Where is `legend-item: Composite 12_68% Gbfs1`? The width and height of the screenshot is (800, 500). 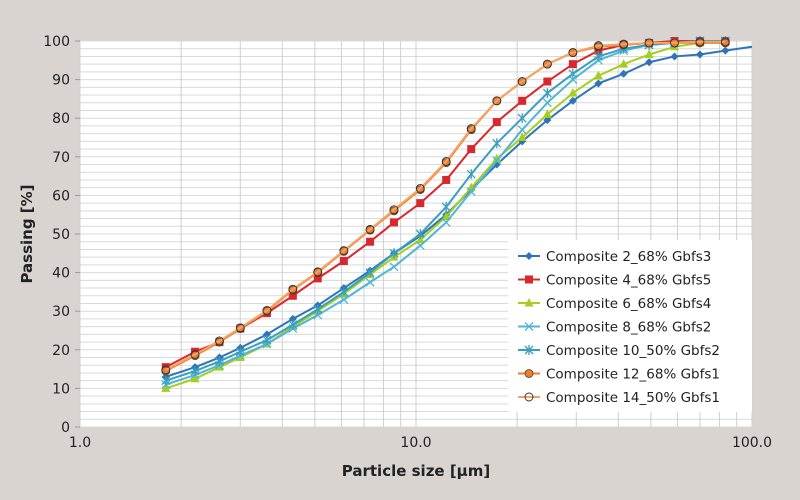 legend-item: Composite 12_68% Gbfs1 is located at coordinates (619, 375).